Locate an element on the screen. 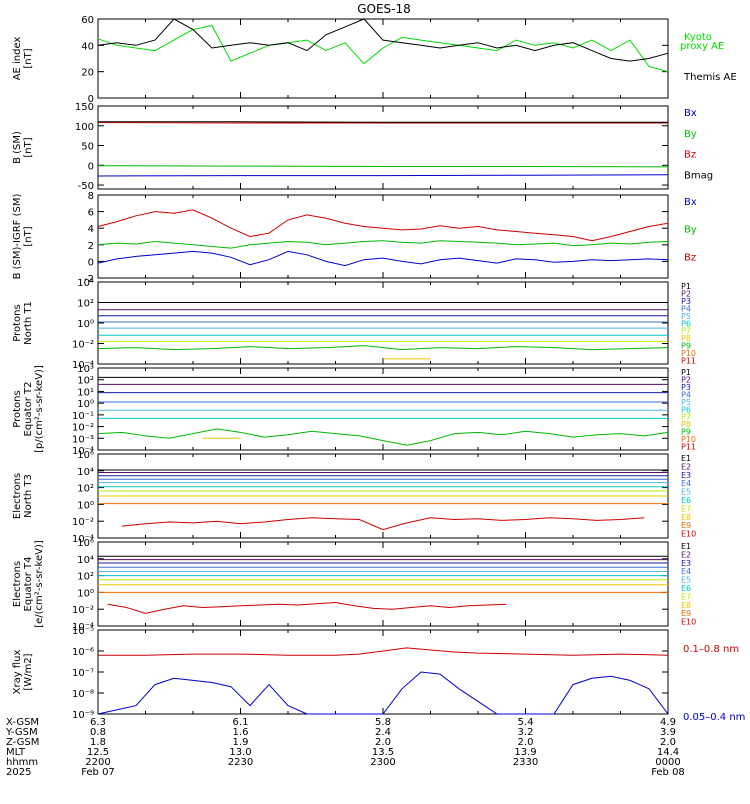 Image resolution: width=750 pixels, height=804 pixels. legend-pe-10: P11 is located at coordinates (688, 447).